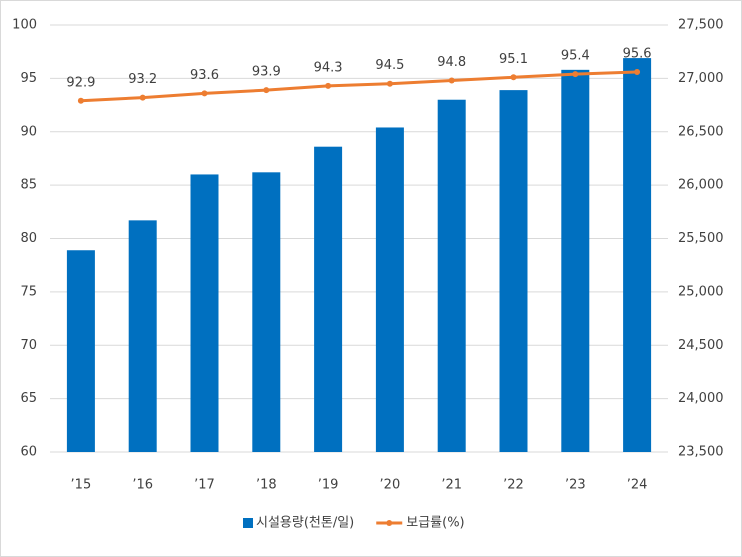 The width and height of the screenshot is (742, 557). Describe the element at coordinates (701, 78) in the screenshot. I see `y2-tick-label: 27,000` at that location.